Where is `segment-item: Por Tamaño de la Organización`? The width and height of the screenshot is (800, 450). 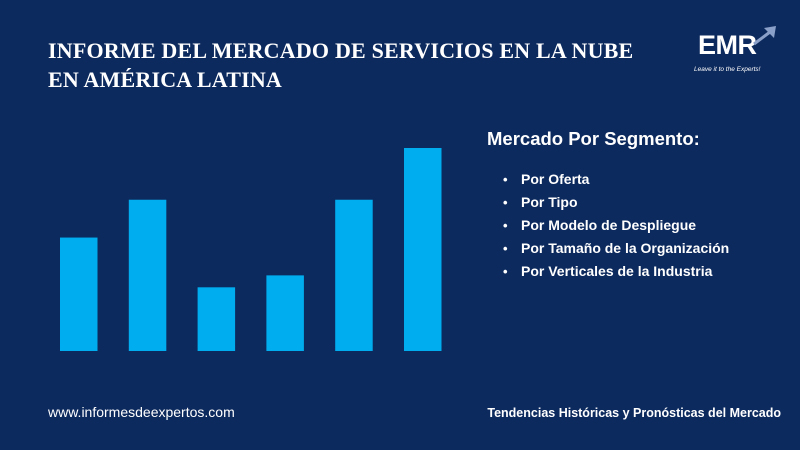 segment-item: Por Tamaño de la Organización is located at coordinates (614, 248).